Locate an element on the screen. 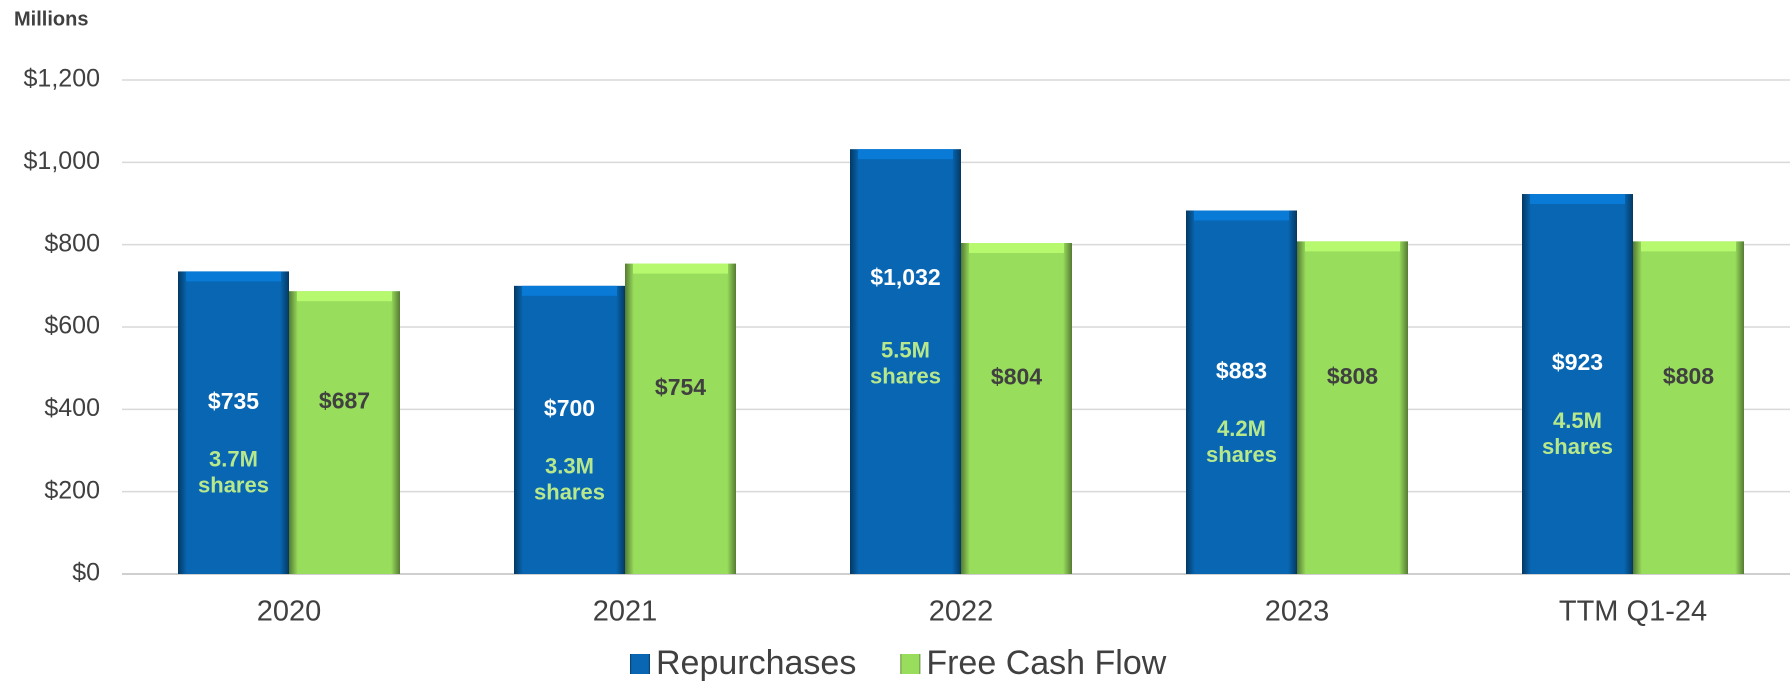 This screenshot has width=1790, height=683. value-label: $883 is located at coordinates (1241, 370).